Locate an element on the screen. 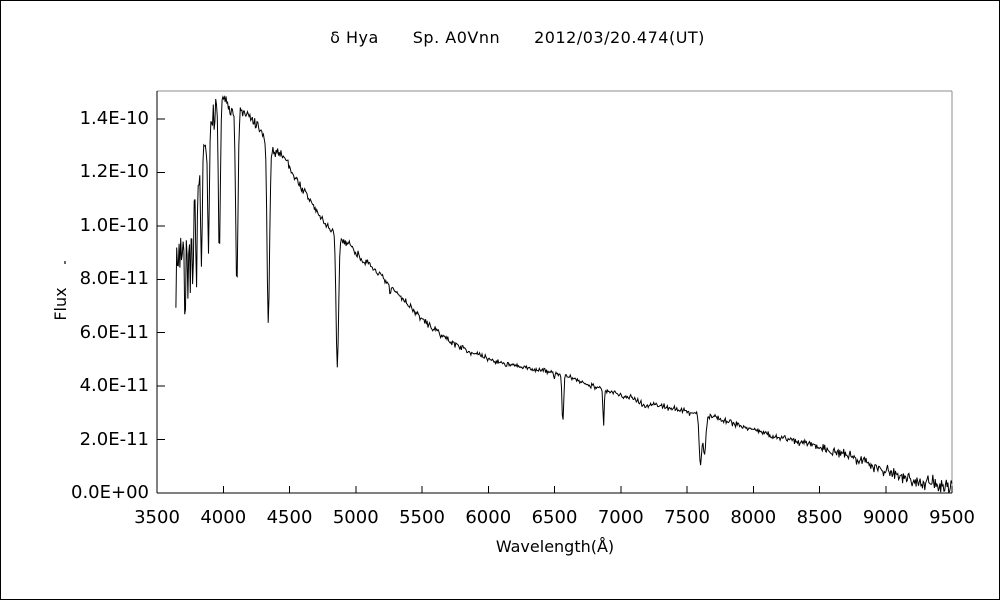 Image resolution: width=1000 pixels, height=600 pixels. x-tick-label: 4000 is located at coordinates (223, 517).